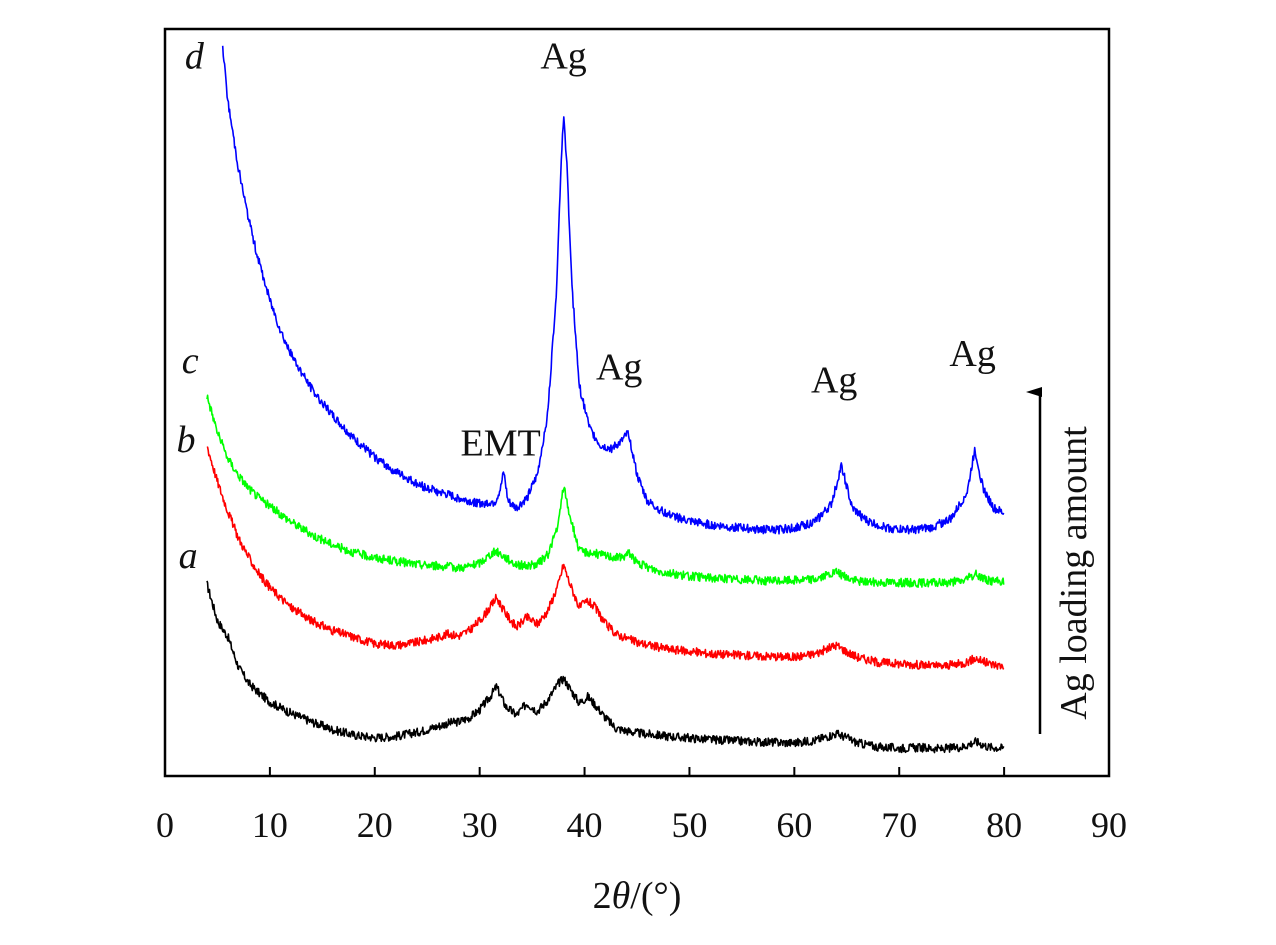  I want to click on series-line-a, so click(605, 667).